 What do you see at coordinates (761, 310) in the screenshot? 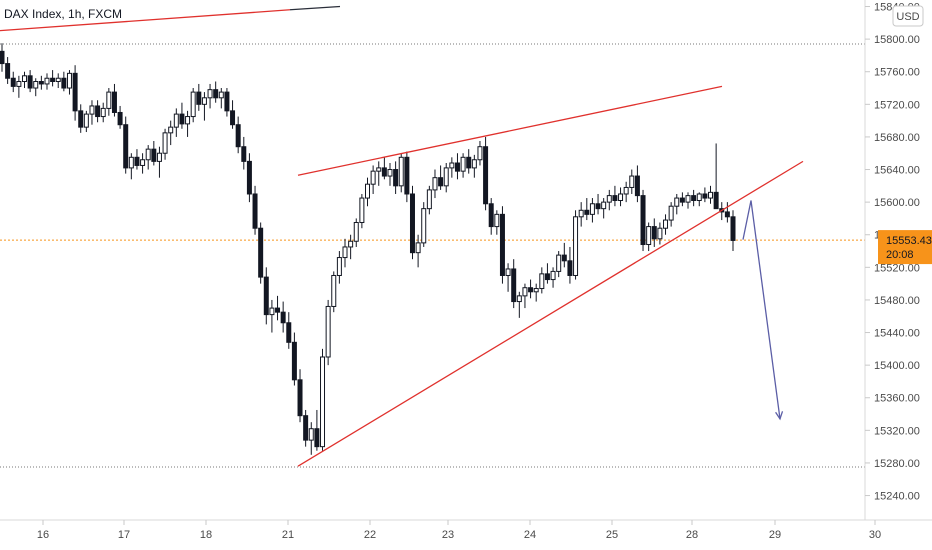
I see `projection-arrow` at bounding box center [761, 310].